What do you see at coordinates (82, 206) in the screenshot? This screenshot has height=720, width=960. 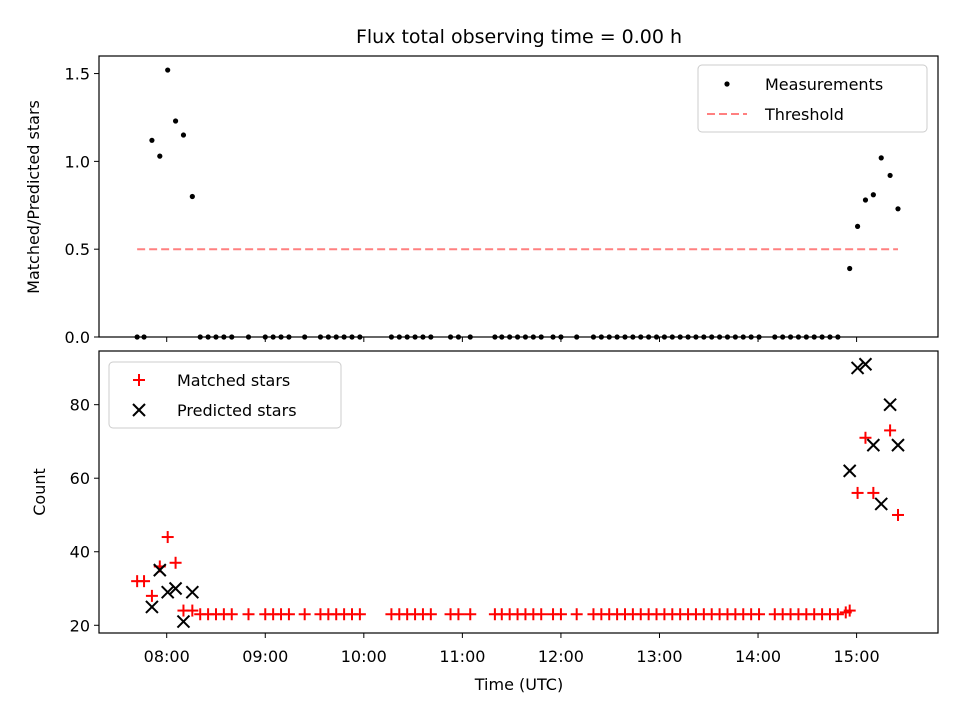 I see `top-y-ticks: 0.0 0.5 1.0 1.5` at bounding box center [82, 206].